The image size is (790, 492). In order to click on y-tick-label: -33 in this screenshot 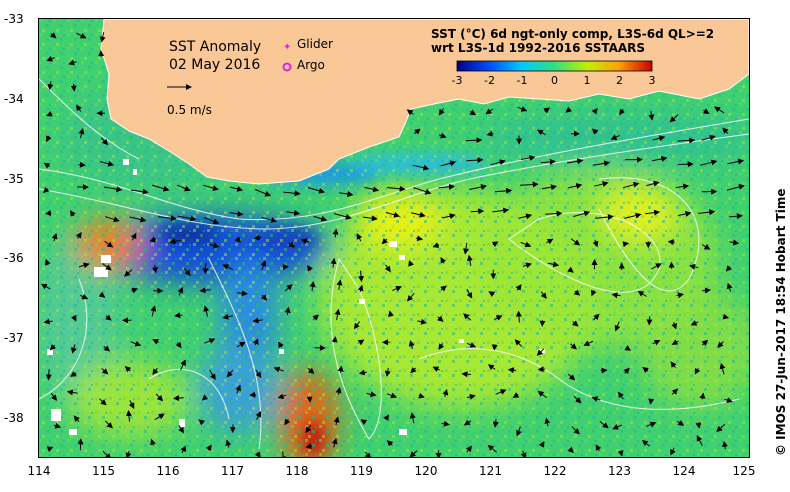, I will do `click(14, 19)`.